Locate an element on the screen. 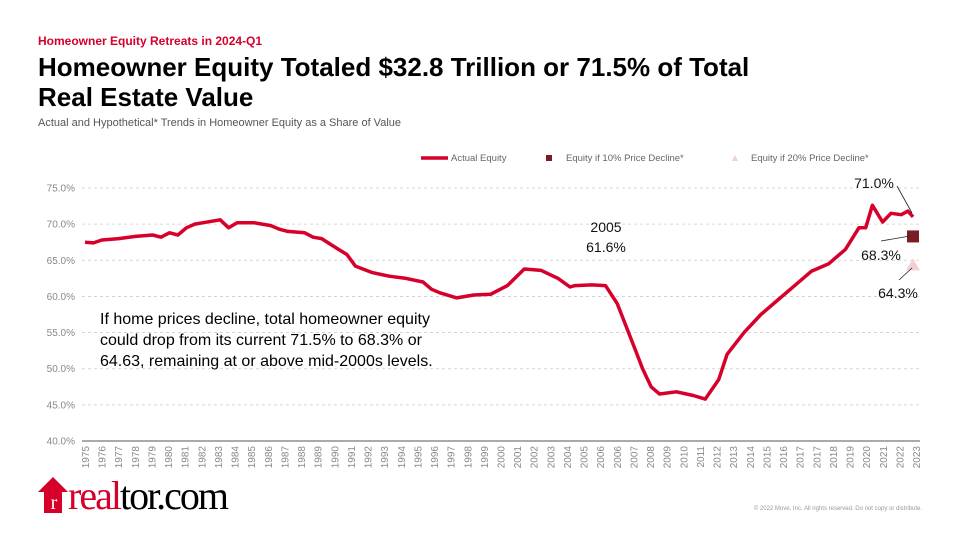 This screenshot has height=540, width=960. annotation-10pct: 68.3% is located at coordinates (881, 255).